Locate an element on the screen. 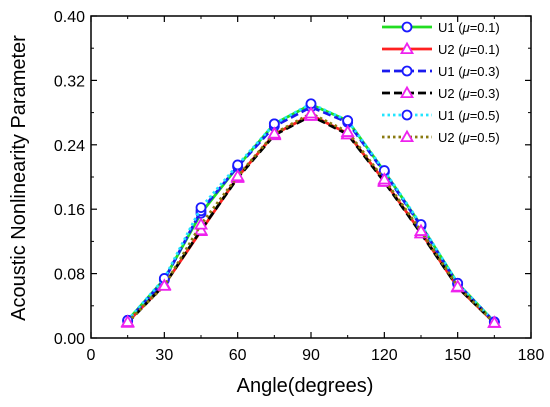 This screenshot has width=550, height=407. x-tick-label: 60 is located at coordinates (238, 355).